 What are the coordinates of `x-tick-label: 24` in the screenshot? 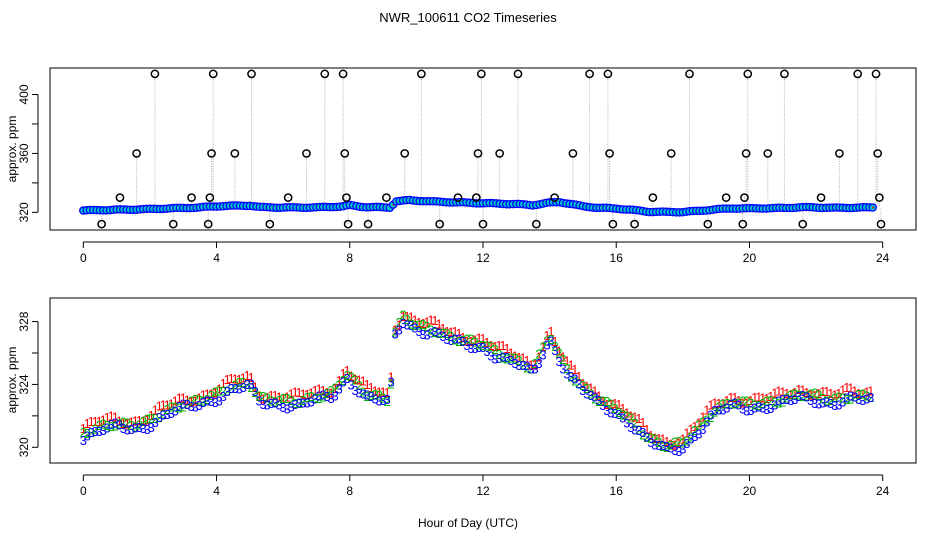 It's located at (883, 258).